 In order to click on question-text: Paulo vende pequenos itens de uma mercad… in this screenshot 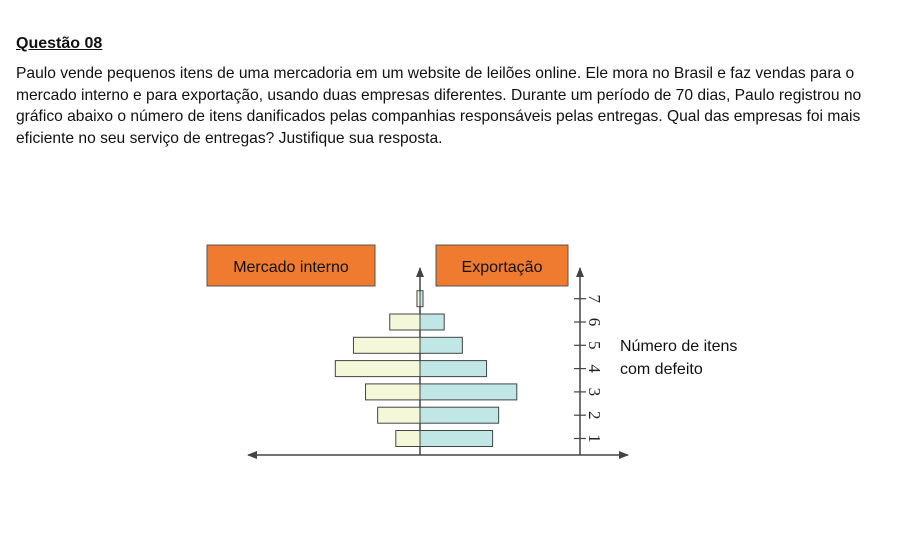, I will do `click(439, 106)`.